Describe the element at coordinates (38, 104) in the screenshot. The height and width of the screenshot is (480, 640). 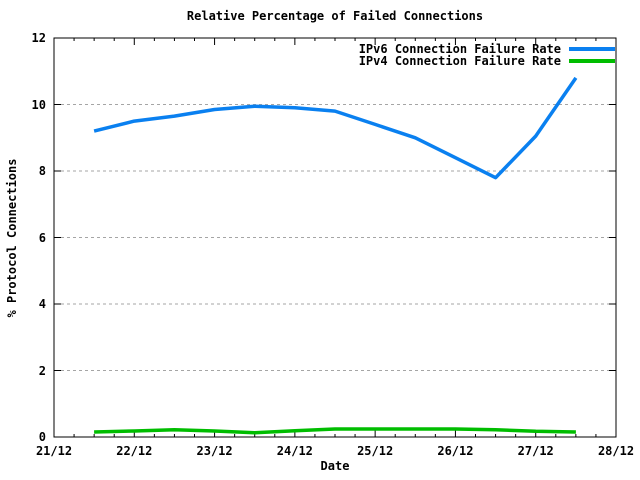
I see `y-tick-label-10: 10` at that location.